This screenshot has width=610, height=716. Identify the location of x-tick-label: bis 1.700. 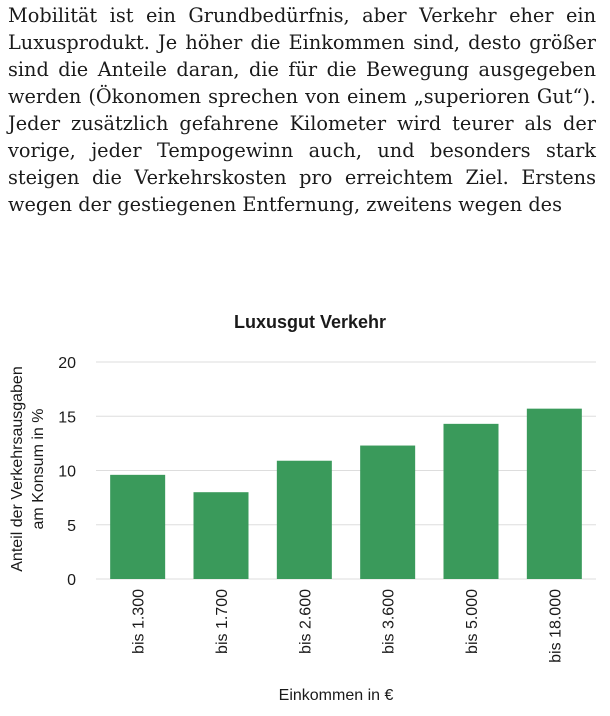
(222, 621).